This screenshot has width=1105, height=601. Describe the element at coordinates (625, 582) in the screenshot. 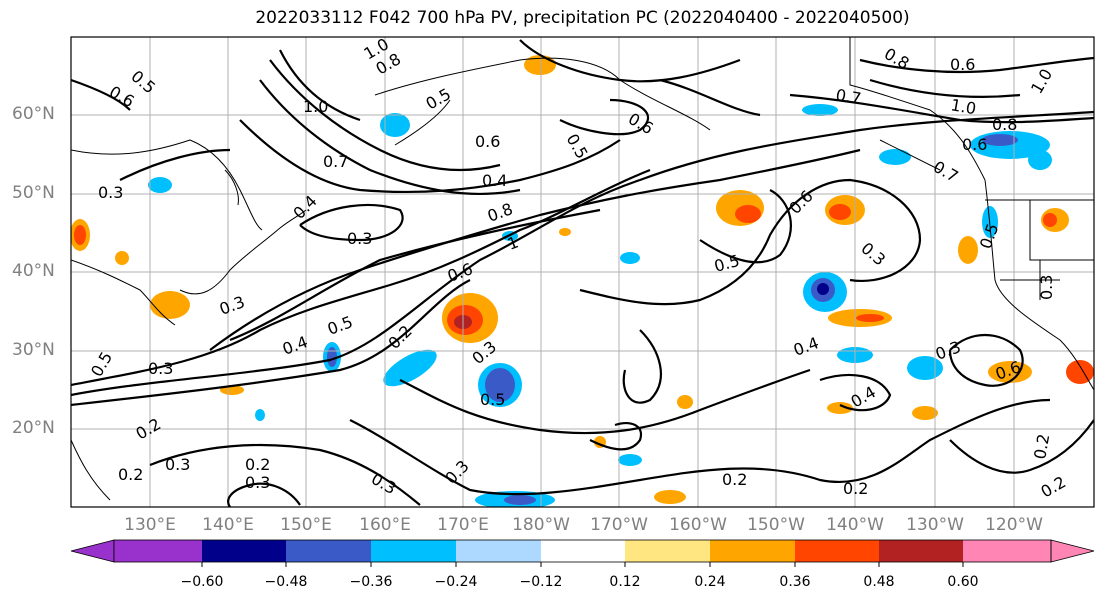

I see `colorbar-tick-label: 0.12` at that location.